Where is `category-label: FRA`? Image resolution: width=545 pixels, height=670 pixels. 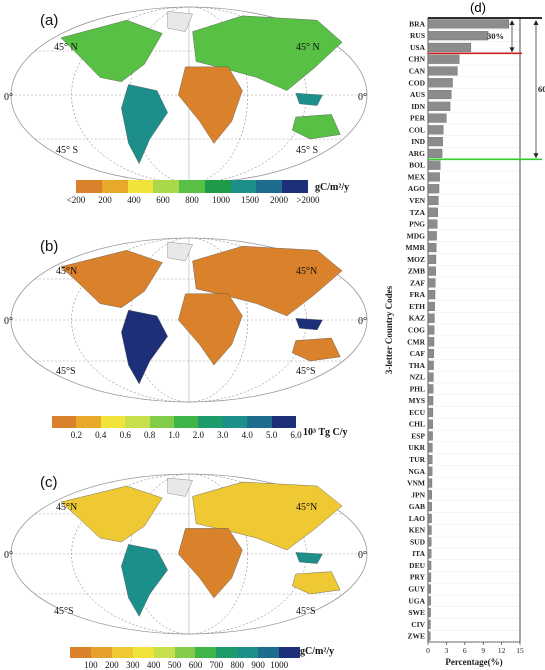
category-label: FRA is located at coordinates (418, 294).